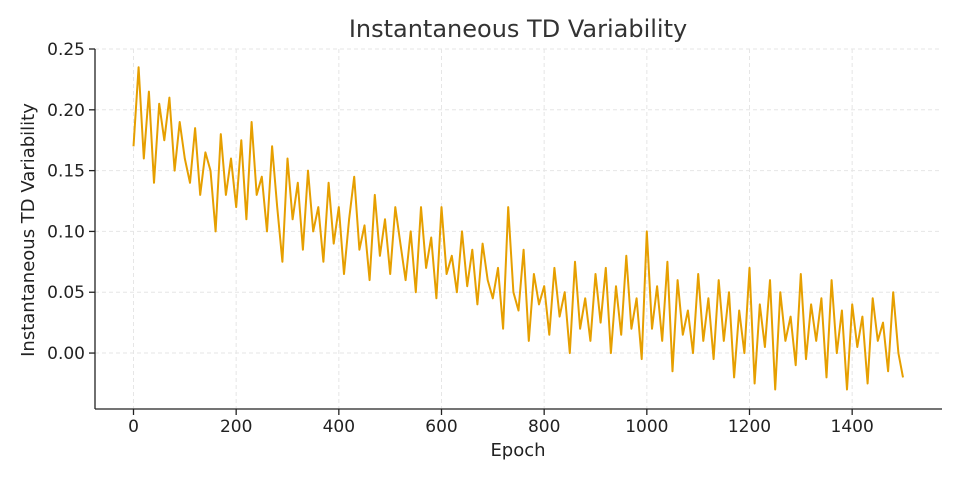  I want to click on x-axis-label: Epoch, so click(517, 450).